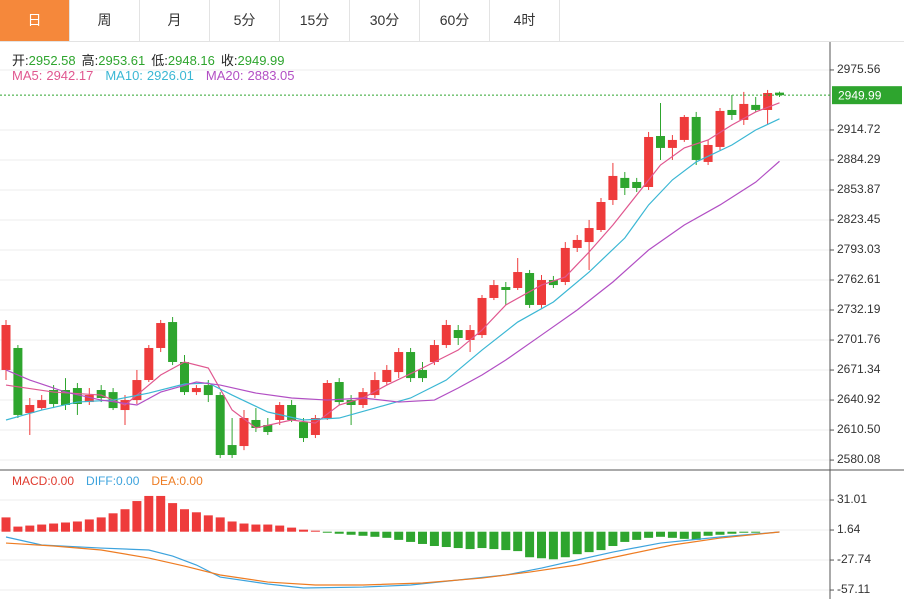  I want to click on info-value: 2949.99, so click(261, 60).